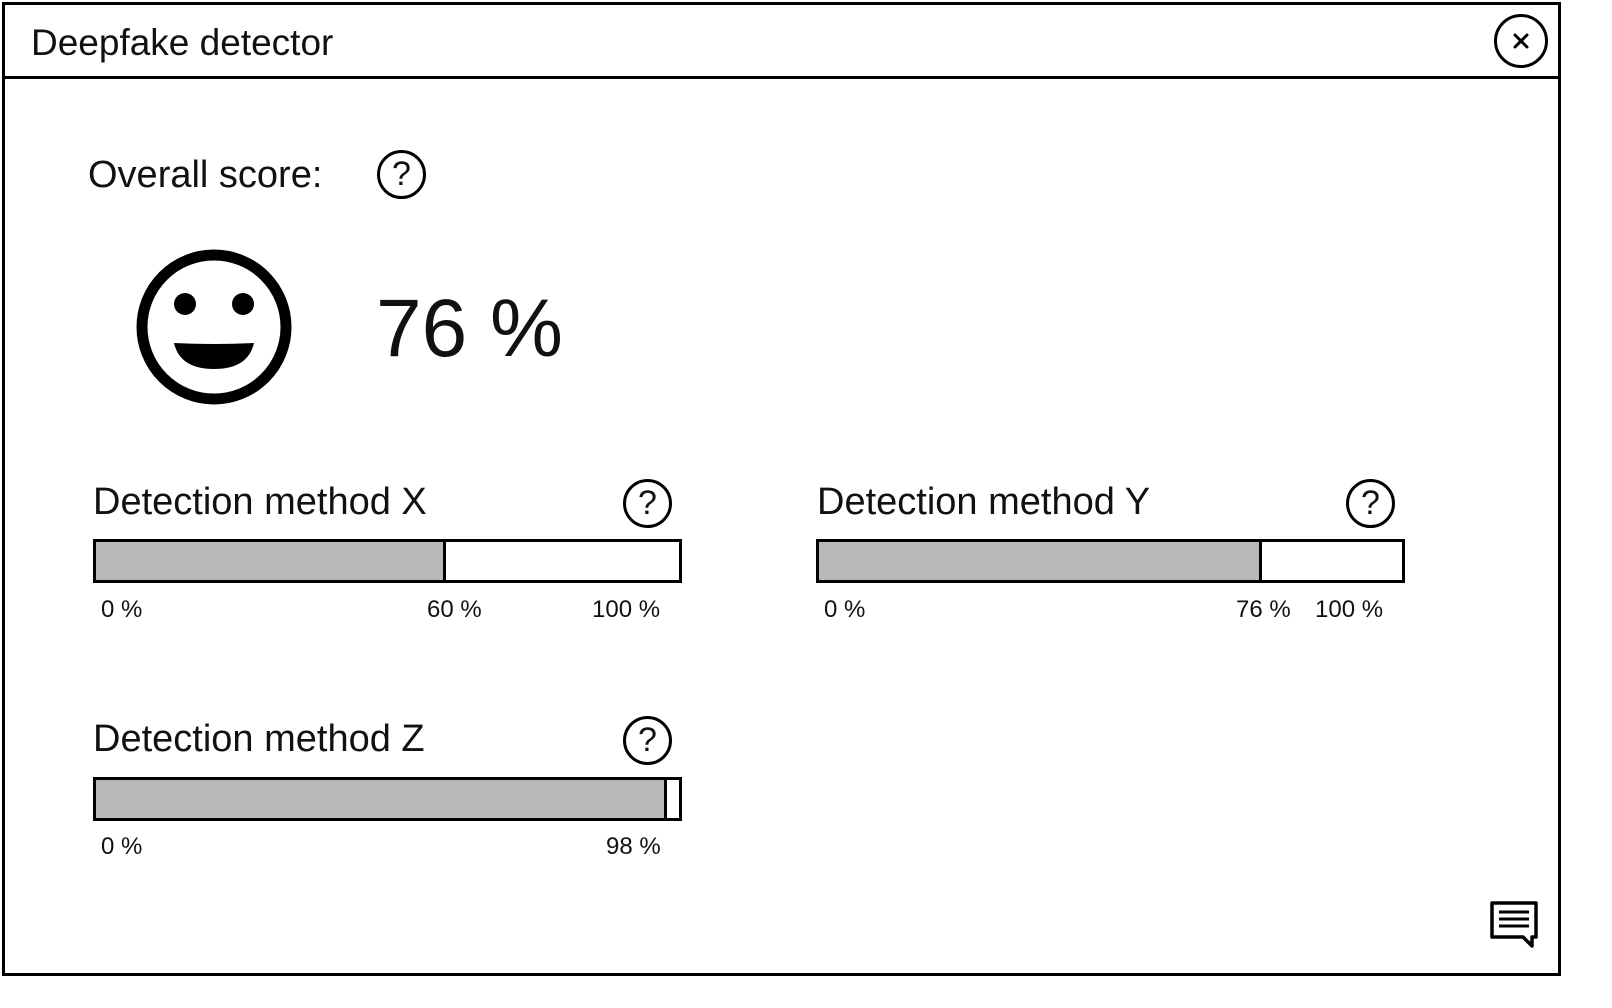 The height and width of the screenshot is (1008, 1612). Describe the element at coordinates (1263, 609) in the screenshot. I see `method-y-tick-value: 76 %` at that location.